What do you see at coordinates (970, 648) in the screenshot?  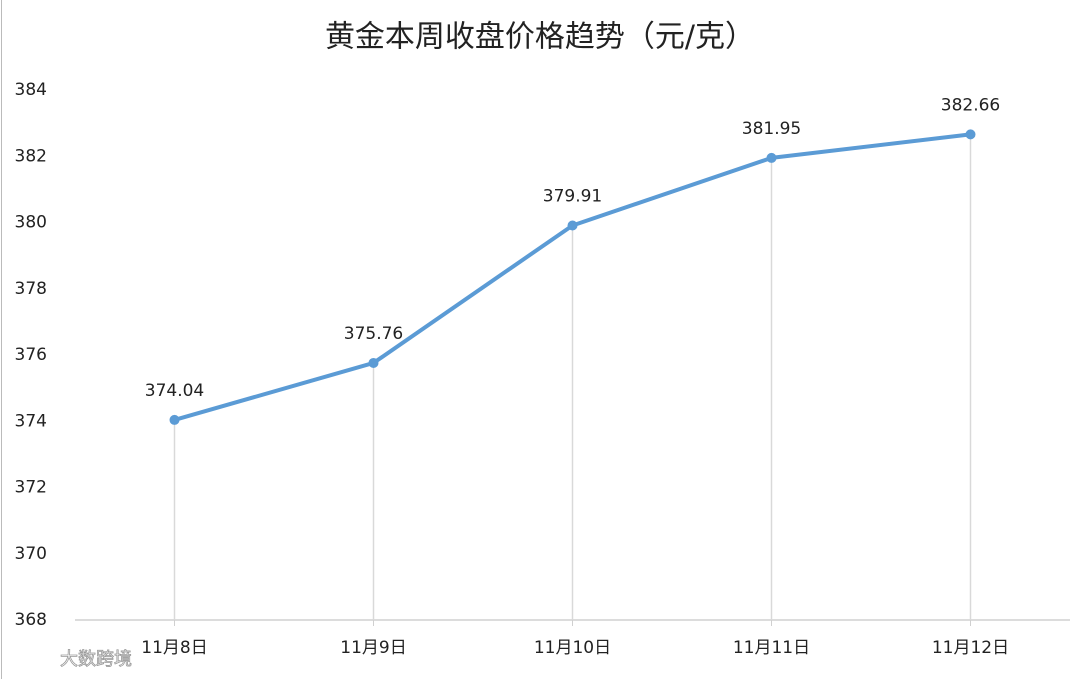 I see `x-tick-label: 11月12日` at bounding box center [970, 648].